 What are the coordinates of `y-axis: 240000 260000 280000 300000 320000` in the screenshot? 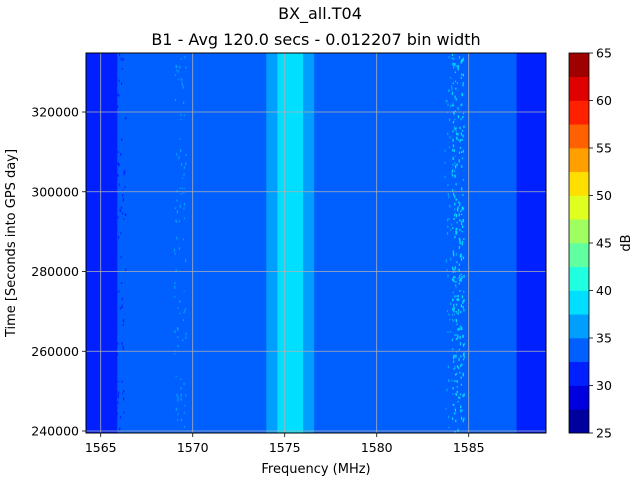 It's located at (58, 272).